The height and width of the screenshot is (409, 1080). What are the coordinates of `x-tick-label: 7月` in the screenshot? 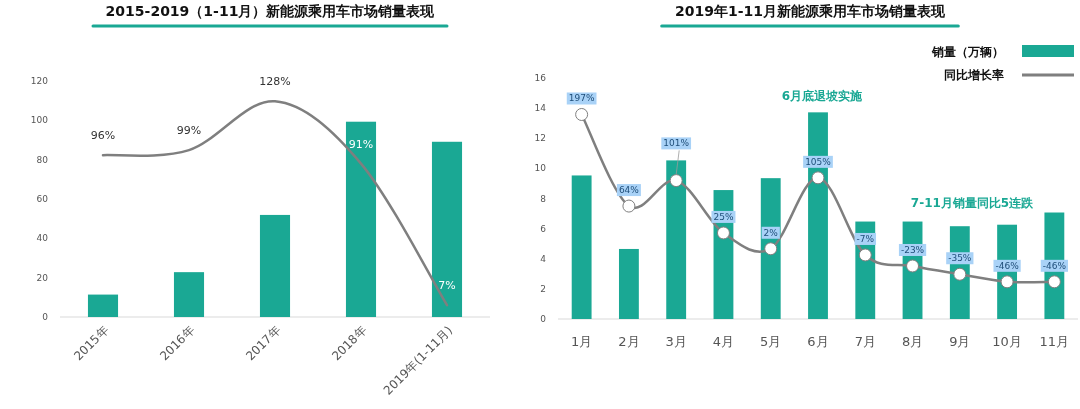 It's located at (865, 341).